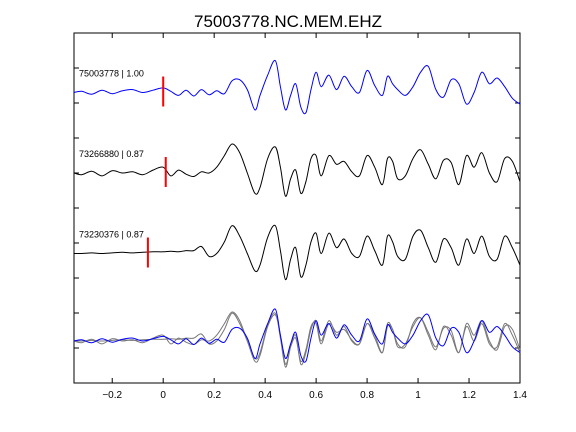  Describe the element at coordinates (288, 21) in the screenshot. I see `chart-title: 75003778.NC.MEM.EHZ` at that location.